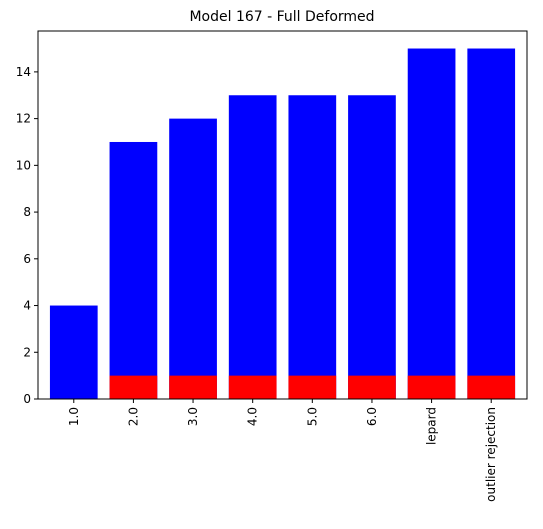 The width and height of the screenshot is (543, 529). What do you see at coordinates (253, 416) in the screenshot?
I see `x-tick-label-3: 4.0` at bounding box center [253, 416].